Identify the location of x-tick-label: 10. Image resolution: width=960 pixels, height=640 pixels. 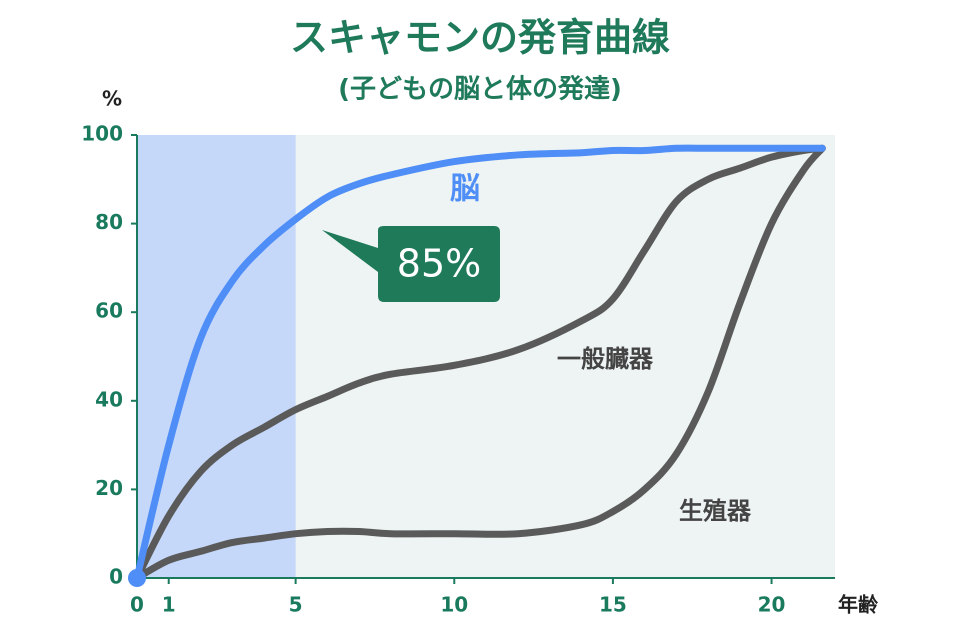
(454, 605).